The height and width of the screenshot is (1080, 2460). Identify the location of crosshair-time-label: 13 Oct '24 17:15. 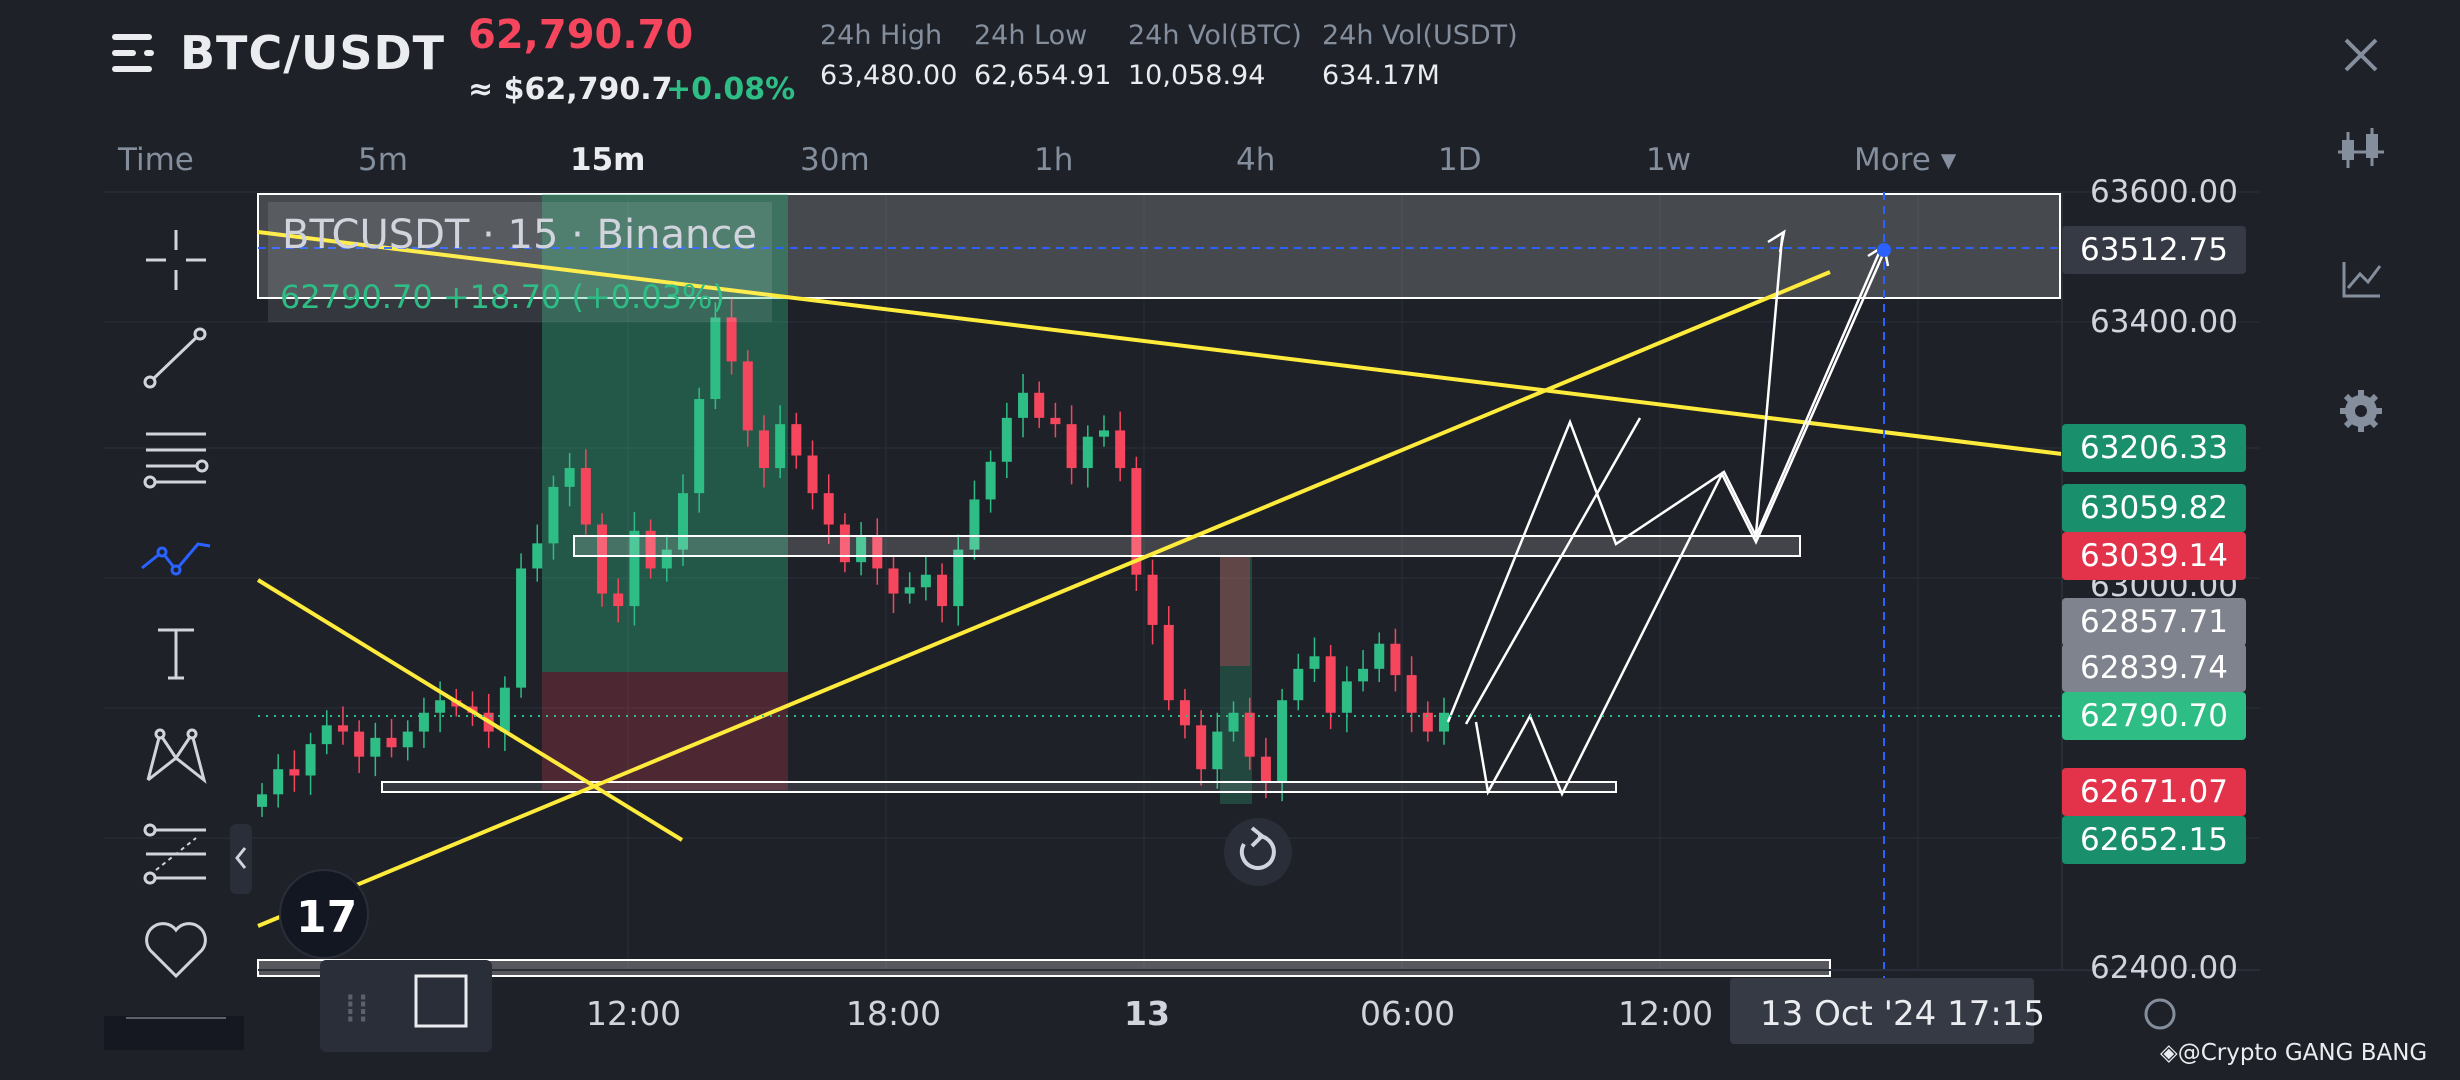
(1903, 1014).